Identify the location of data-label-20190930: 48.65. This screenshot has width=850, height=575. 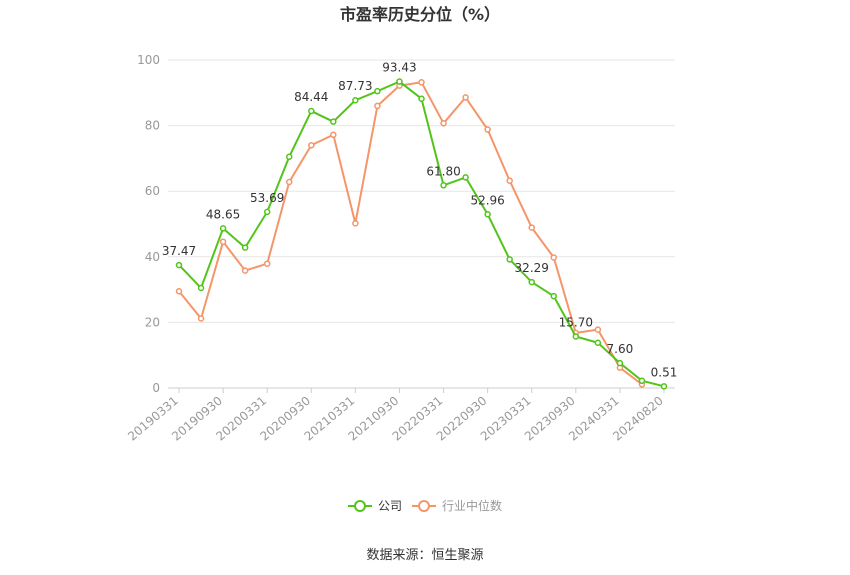
(223, 214).